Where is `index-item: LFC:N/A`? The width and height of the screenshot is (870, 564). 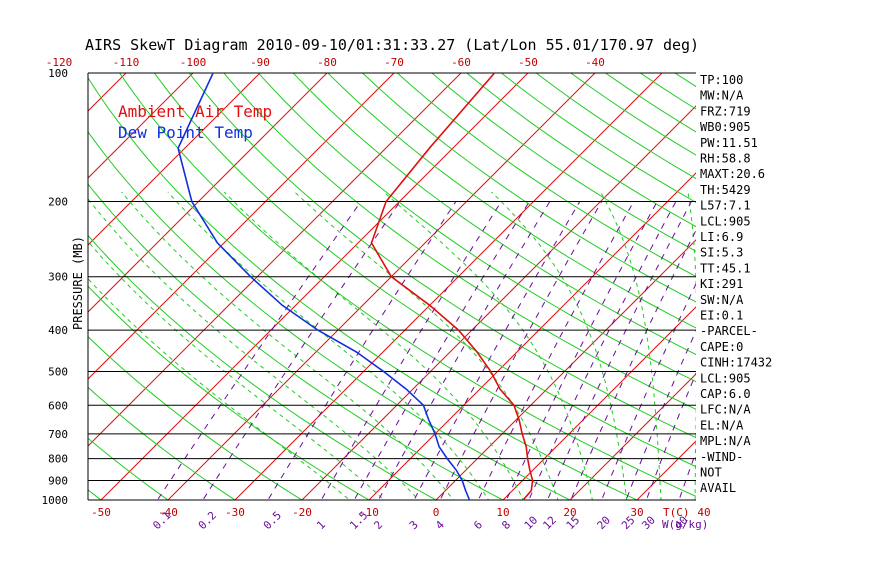
index-item: LFC:N/A is located at coordinates (725, 410).